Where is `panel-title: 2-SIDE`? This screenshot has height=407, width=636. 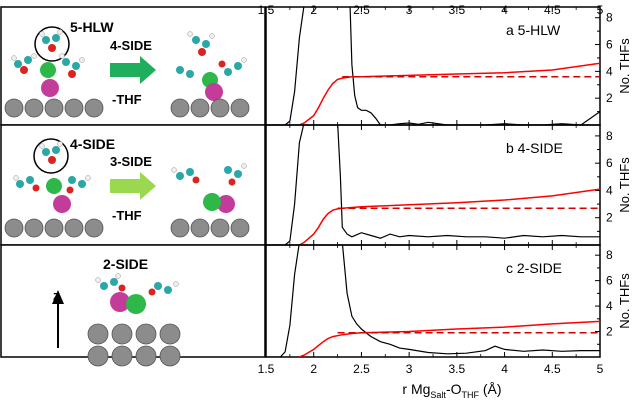
panel-title: 2-SIDE is located at coordinates (125, 264).